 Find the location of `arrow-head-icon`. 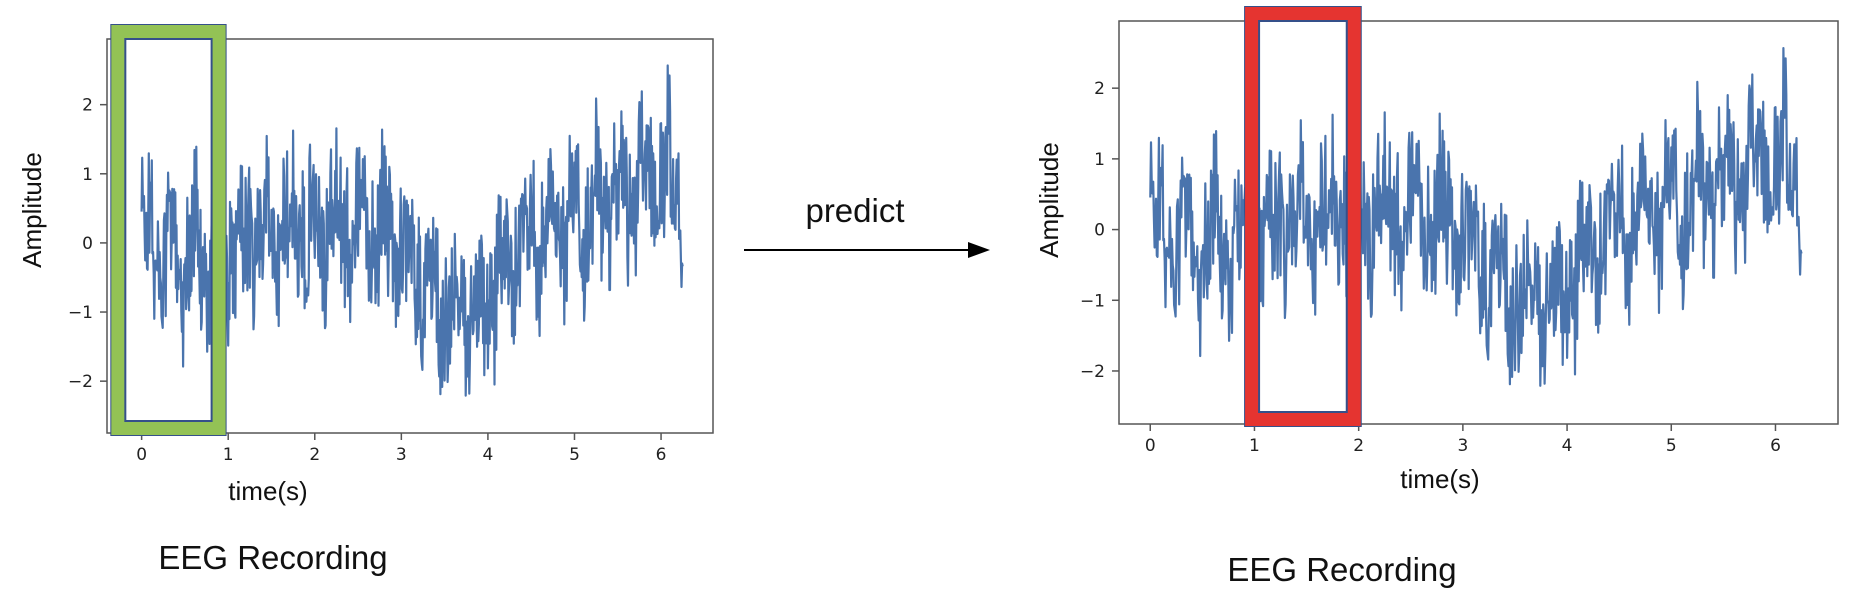

arrow-head-icon is located at coordinates (979, 250).